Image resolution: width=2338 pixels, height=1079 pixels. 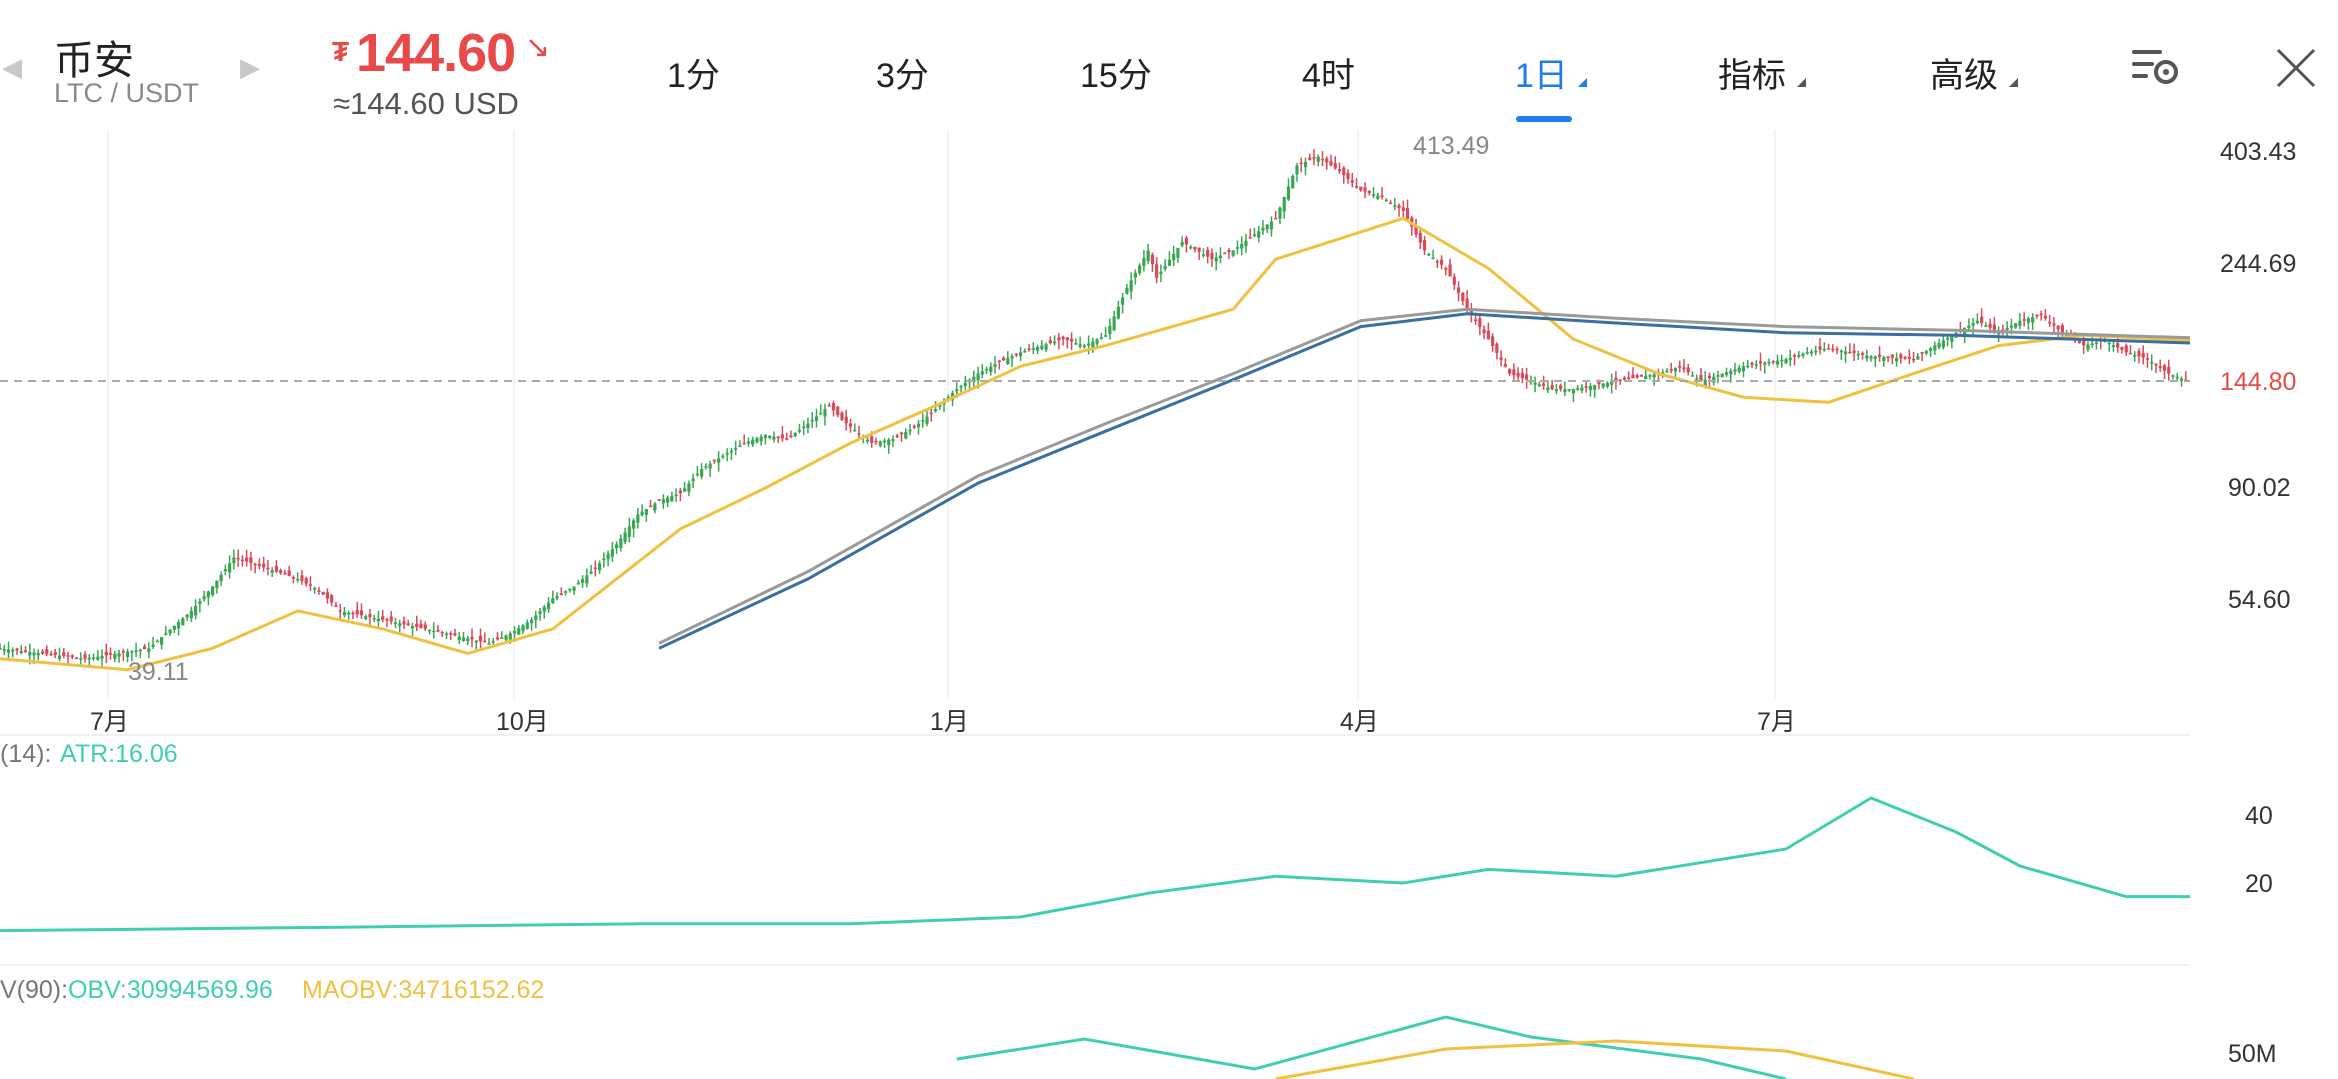 I want to click on price-down-arrow-icon: ↘, so click(x=538, y=47).